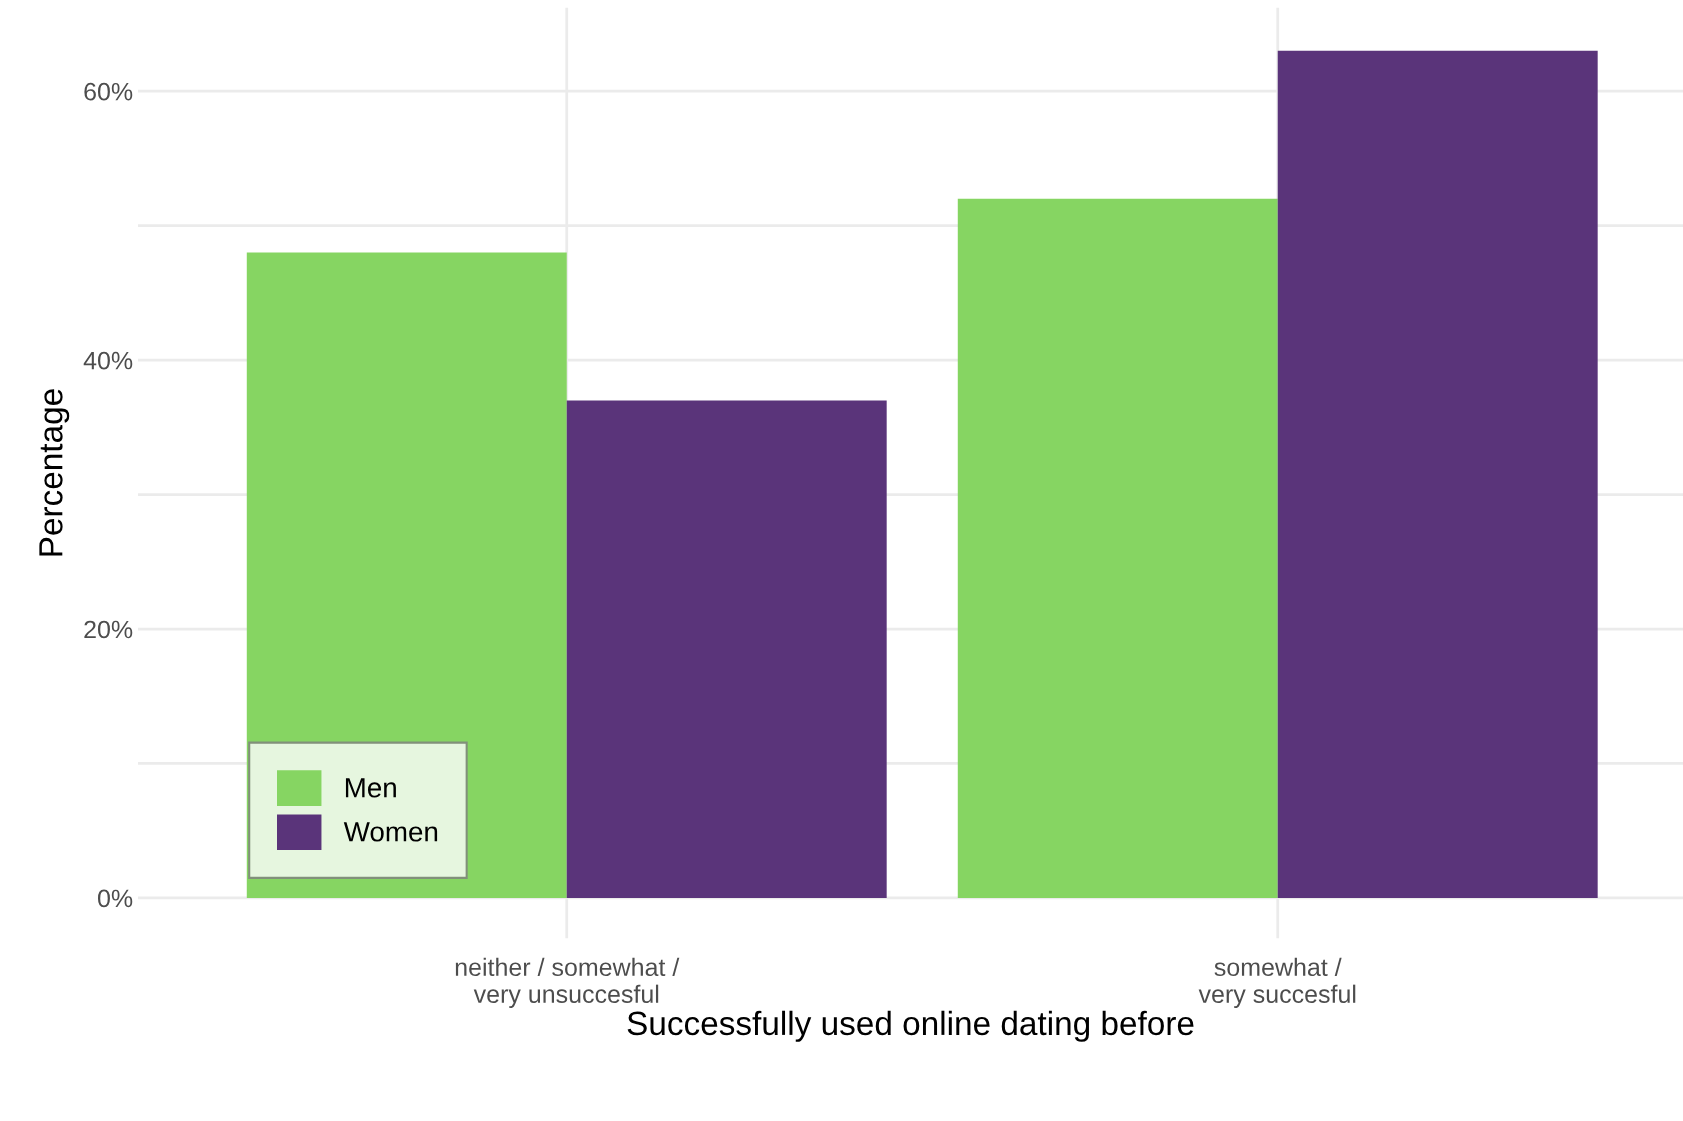  I want to click on y-tick-label: 60%, so click(108, 91).